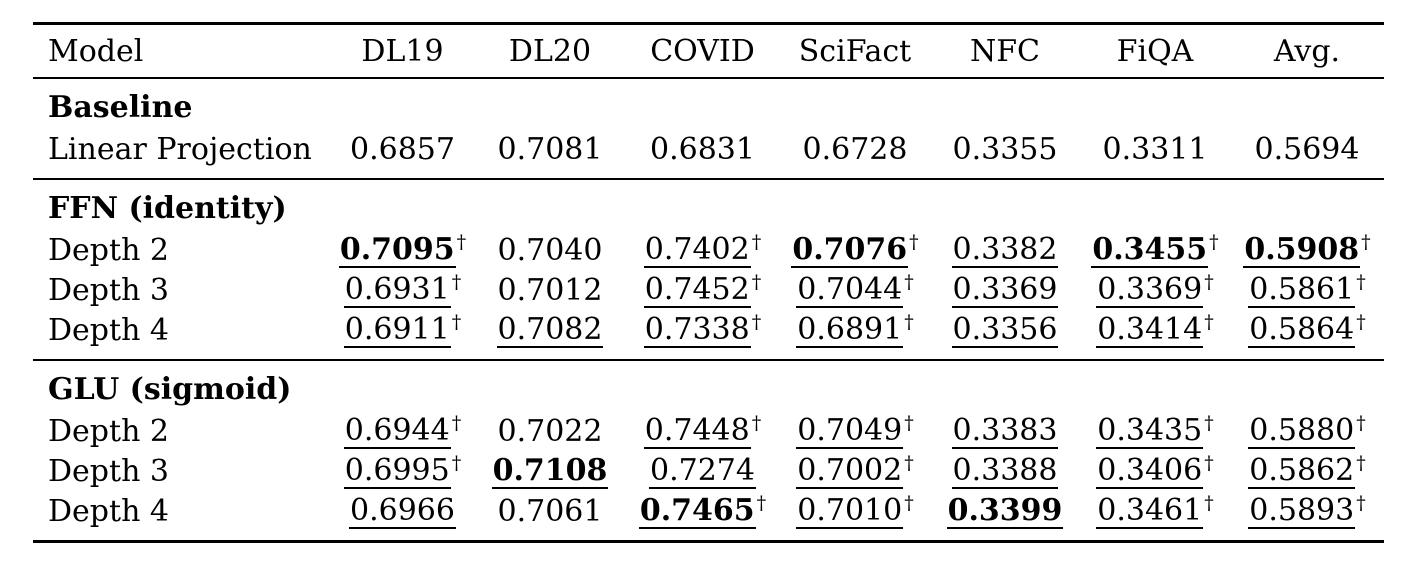 The width and height of the screenshot is (1416, 582). What do you see at coordinates (855, 149) in the screenshot?
I see `metric-value: 0.6728` at bounding box center [855, 149].